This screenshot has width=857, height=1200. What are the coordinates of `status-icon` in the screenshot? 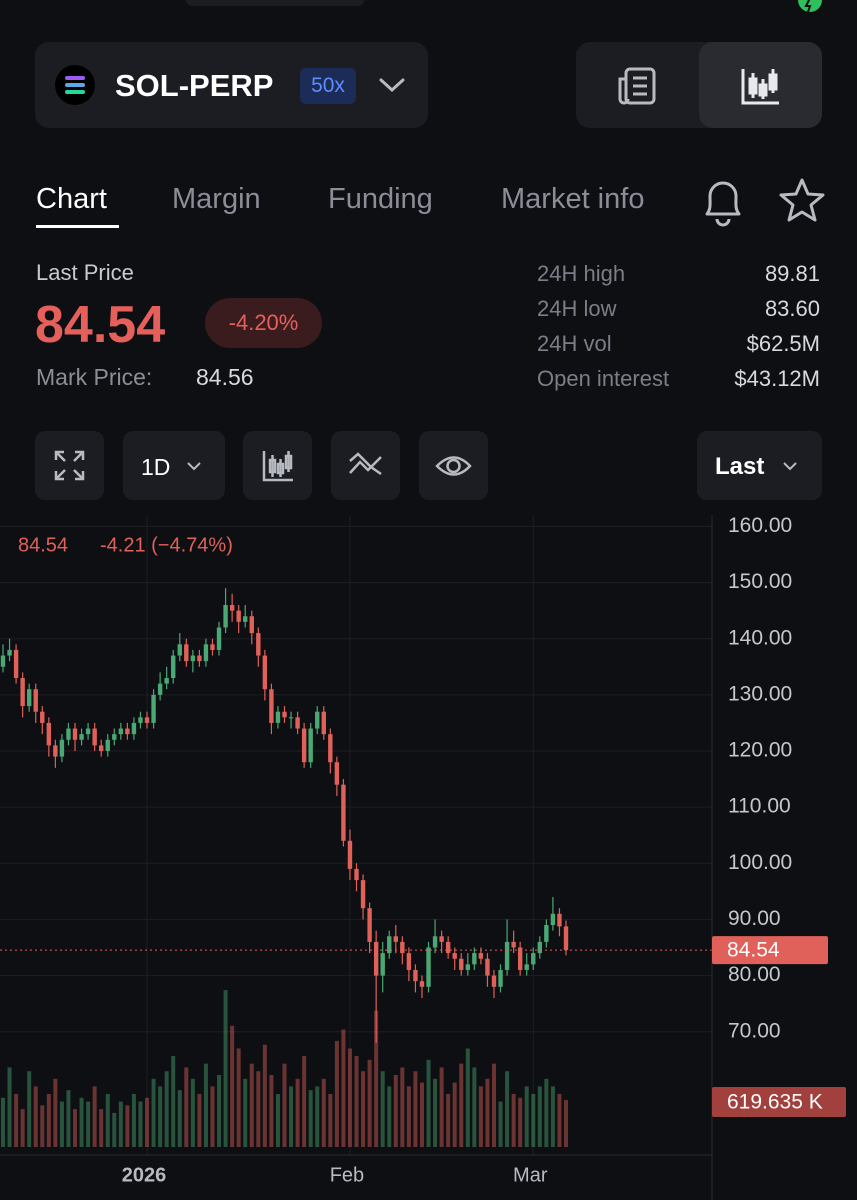 It's located at (810, 6).